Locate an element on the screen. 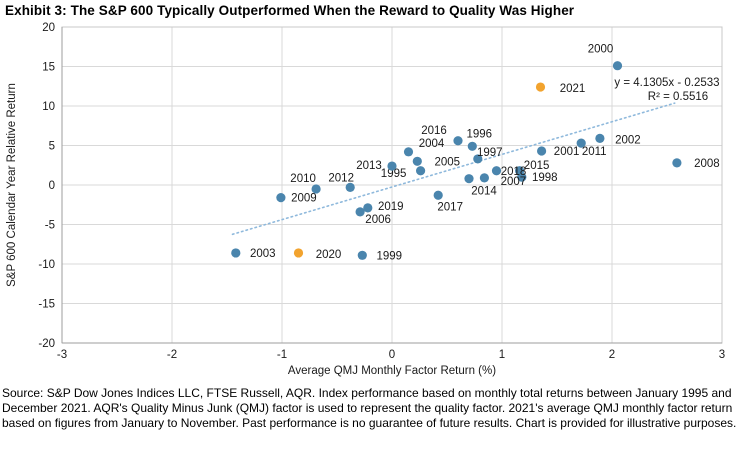 The image size is (746, 450). trendline-r-squared: R² = 0.5516 is located at coordinates (678, 97).